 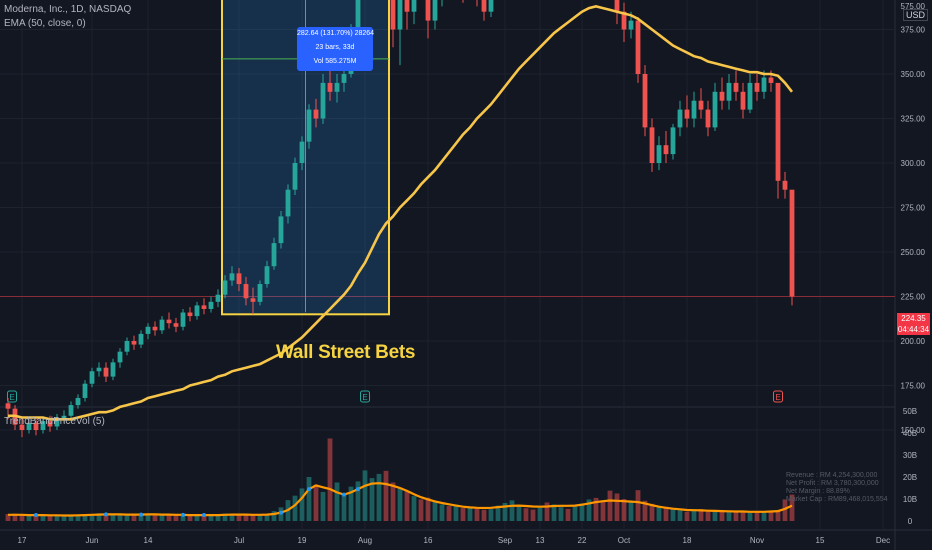 What do you see at coordinates (582, 540) in the screenshot?
I see `time-tick-label: 22` at bounding box center [582, 540].